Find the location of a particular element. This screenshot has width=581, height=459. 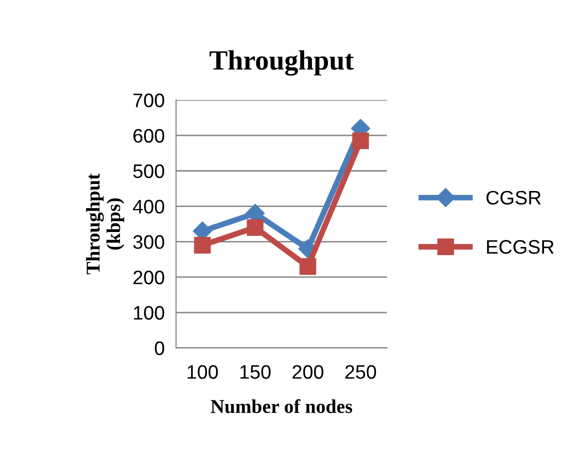

y-tick-label: 700 is located at coordinates (148, 101).